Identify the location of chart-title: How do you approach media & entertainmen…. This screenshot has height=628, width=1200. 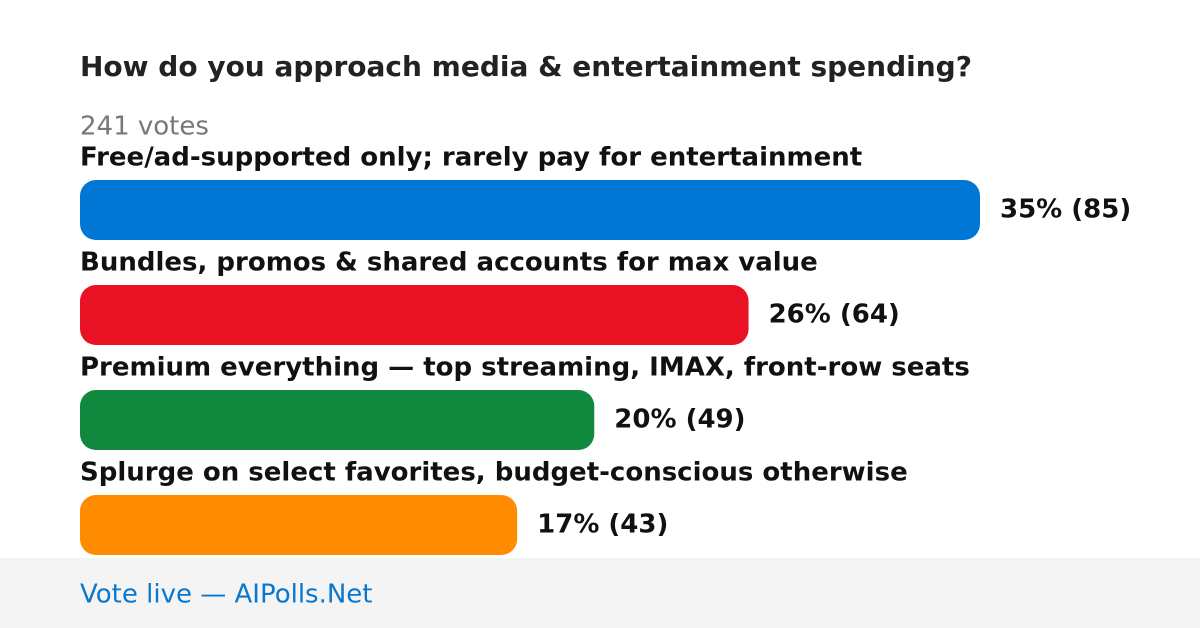
(526, 66).